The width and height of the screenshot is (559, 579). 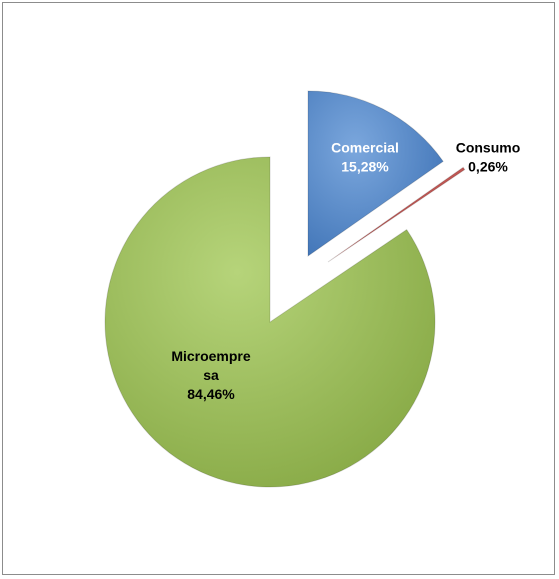 I want to click on pie-slice-consumo, so click(x=396, y=214).